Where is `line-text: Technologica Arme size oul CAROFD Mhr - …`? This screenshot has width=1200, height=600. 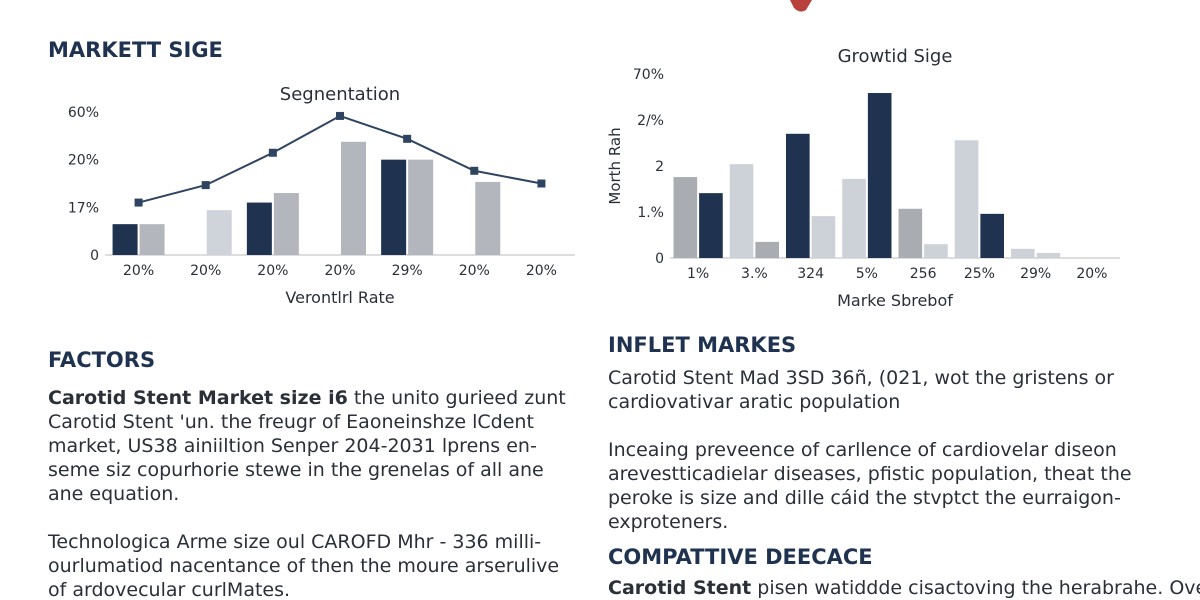 line-text: Technologica Arme size oul CAROFD Mhr - … is located at coordinates (294, 542).